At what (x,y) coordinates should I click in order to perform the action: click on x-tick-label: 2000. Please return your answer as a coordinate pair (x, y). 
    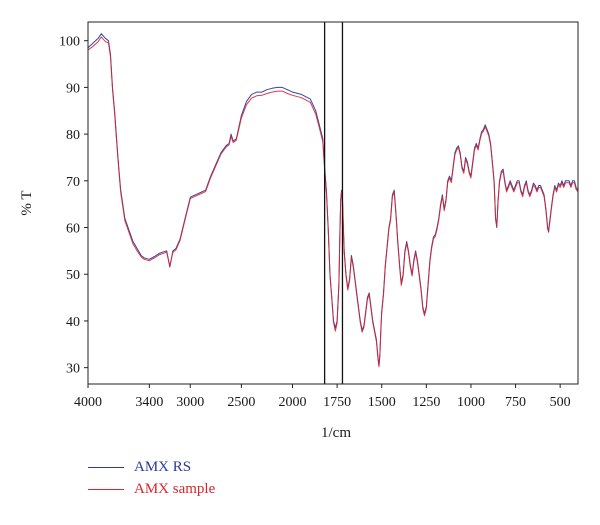
    Looking at the image, I should click on (293, 402).